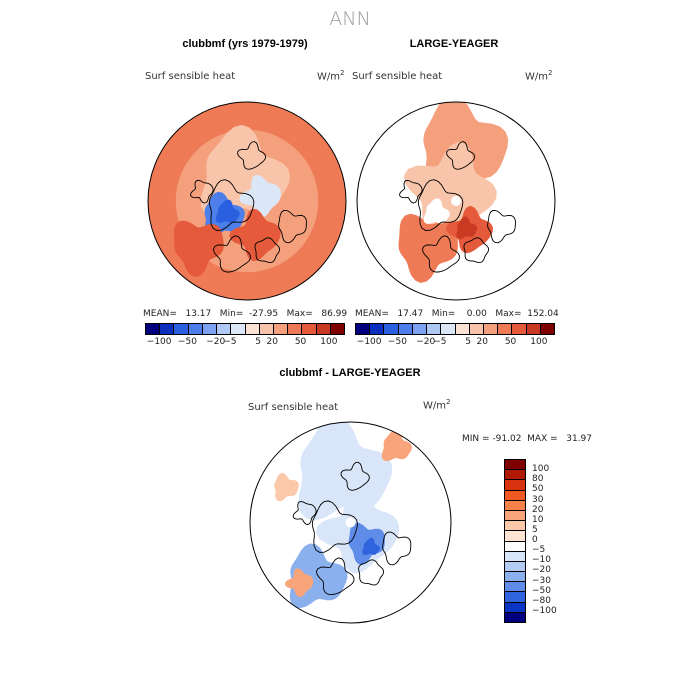 The image size is (700, 700). I want to click on panel1-title: clubbmf (yrs 1979-1979), so click(245, 44).